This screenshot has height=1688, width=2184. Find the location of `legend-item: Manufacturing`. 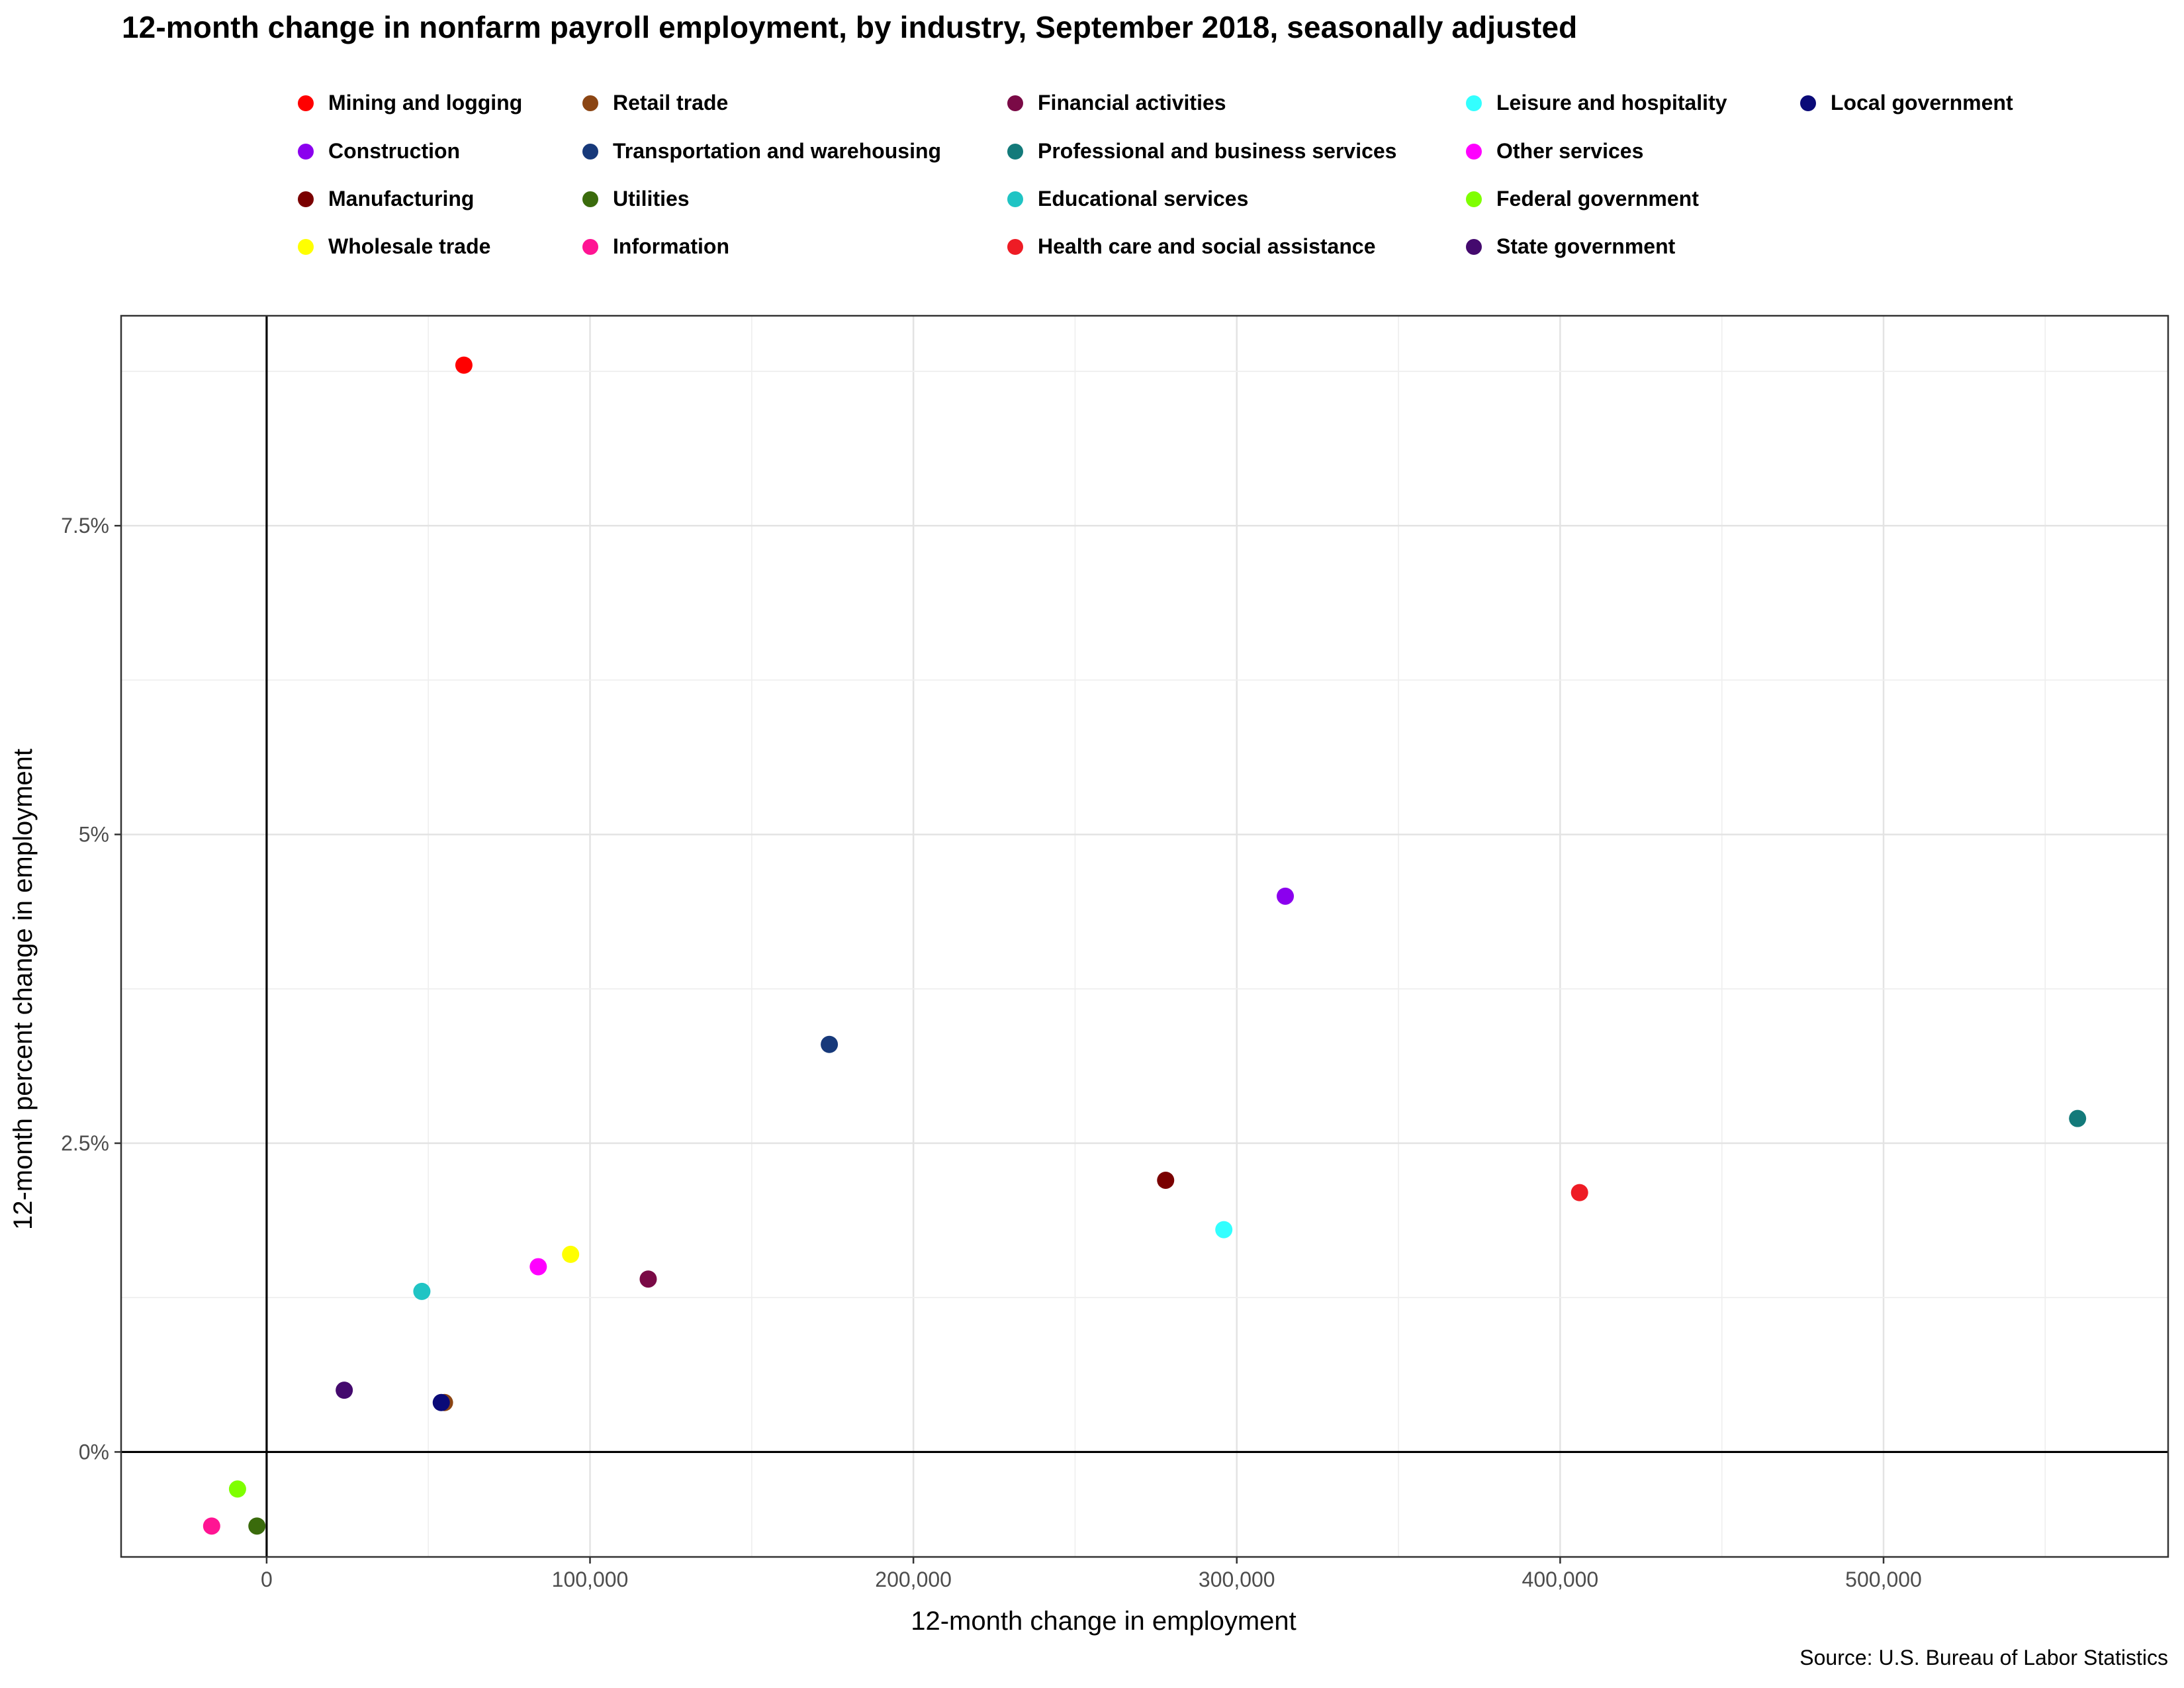

legend-item: Manufacturing is located at coordinates (386, 199).